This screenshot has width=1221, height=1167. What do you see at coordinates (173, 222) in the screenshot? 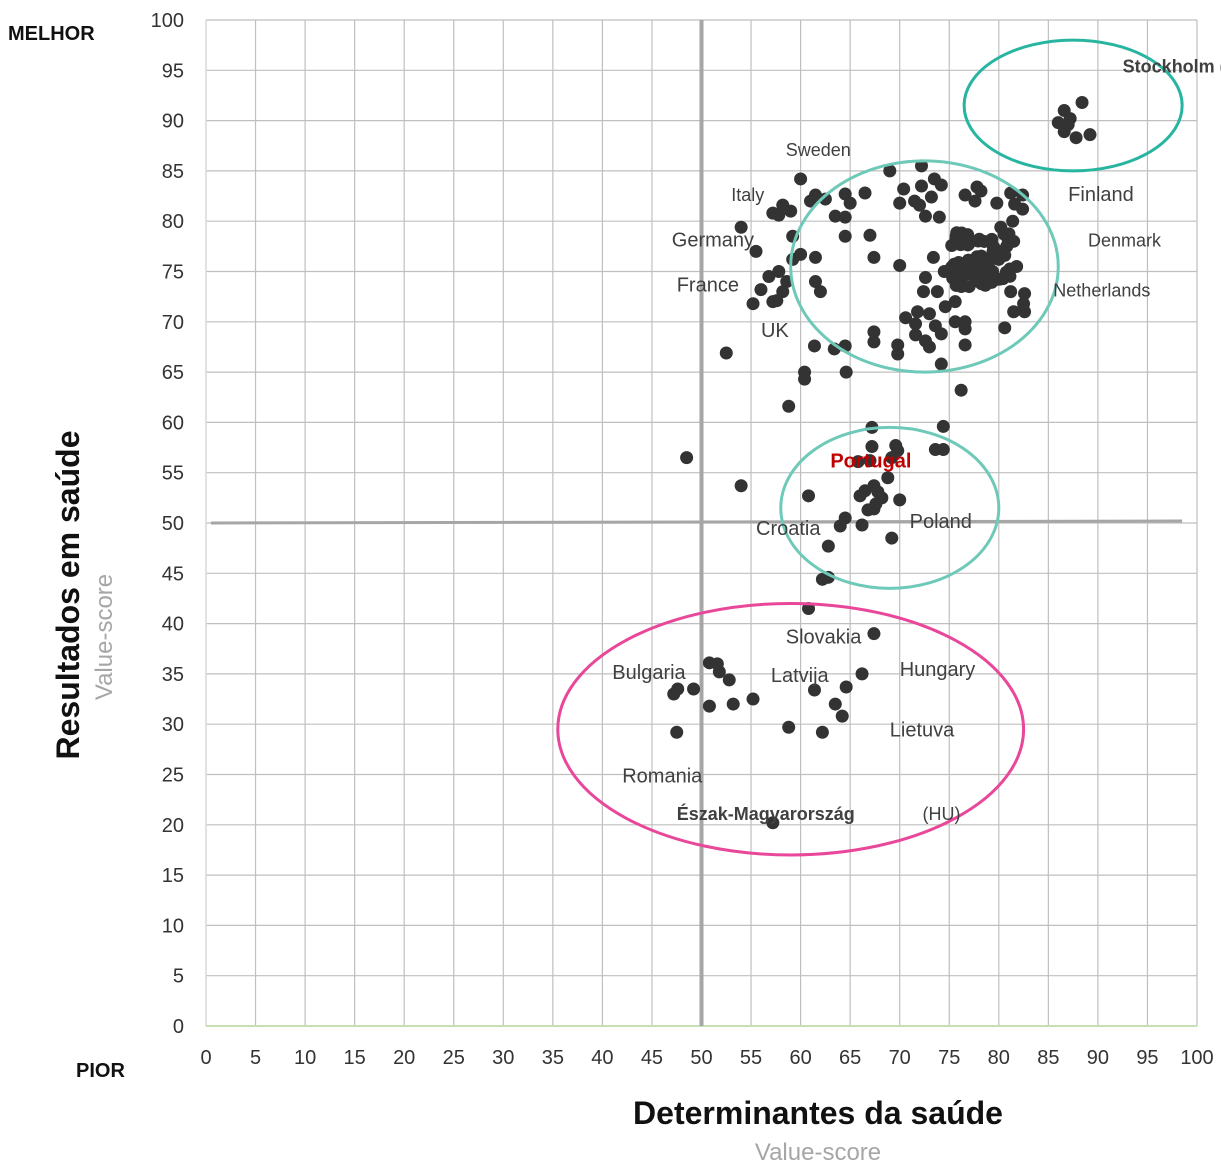
I see `y-tick-label: 80` at bounding box center [173, 222].